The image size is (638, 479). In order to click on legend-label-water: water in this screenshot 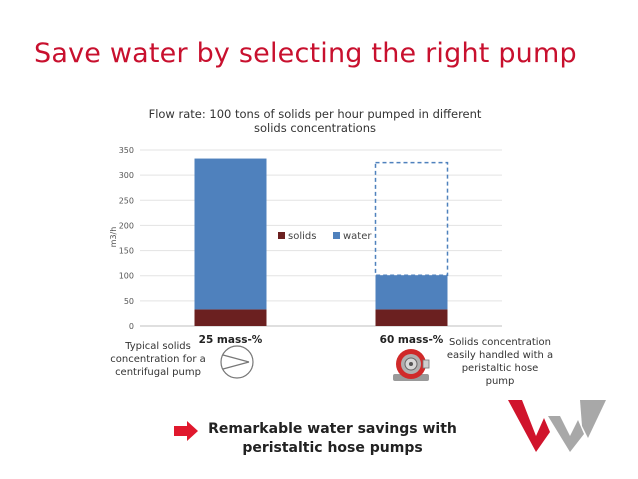, I will do `click(357, 236)`.